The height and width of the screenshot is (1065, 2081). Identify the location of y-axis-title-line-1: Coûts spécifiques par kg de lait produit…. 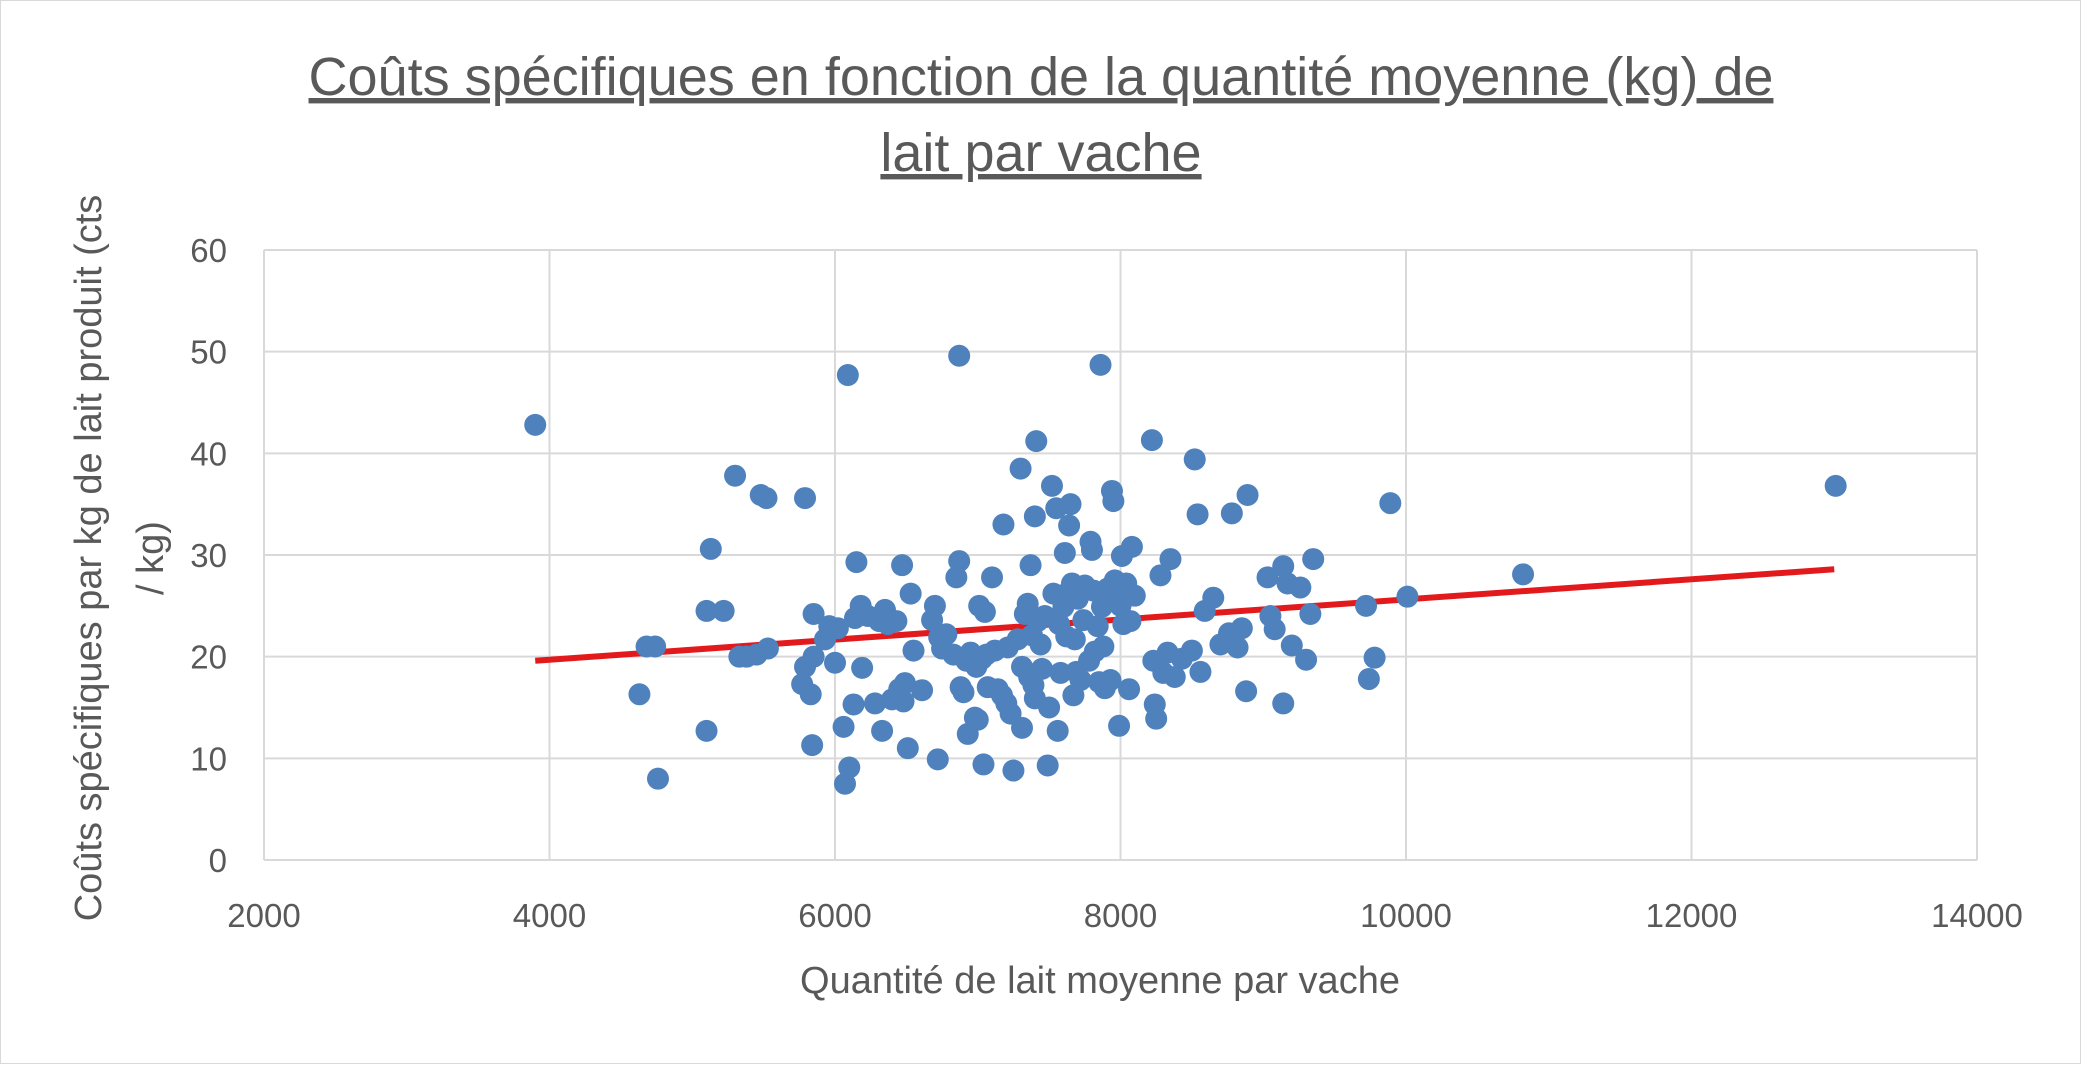
(89, 558).